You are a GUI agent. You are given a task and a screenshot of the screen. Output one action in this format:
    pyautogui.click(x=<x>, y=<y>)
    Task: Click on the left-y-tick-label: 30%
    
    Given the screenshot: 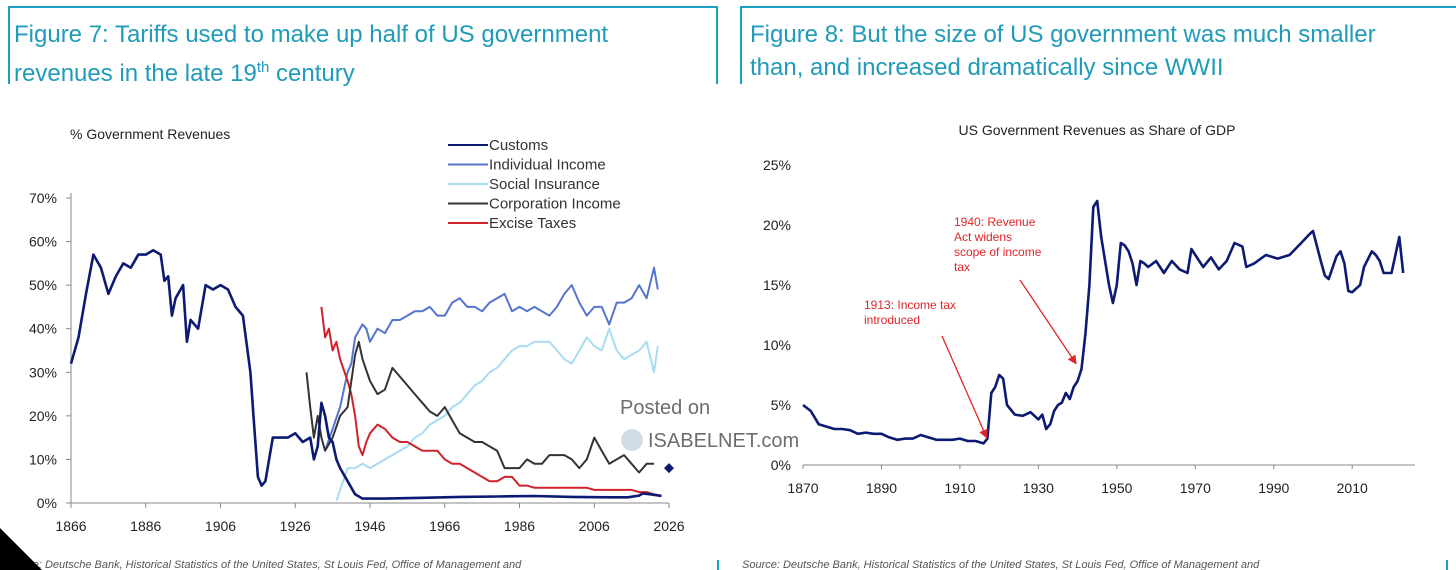 What is the action you would take?
    pyautogui.click(x=43, y=372)
    